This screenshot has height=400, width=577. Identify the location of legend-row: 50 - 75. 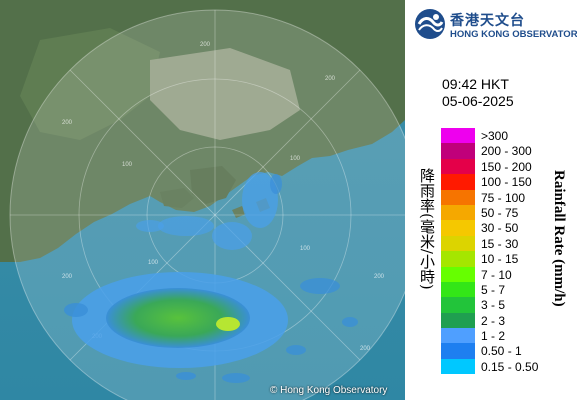
(507, 212).